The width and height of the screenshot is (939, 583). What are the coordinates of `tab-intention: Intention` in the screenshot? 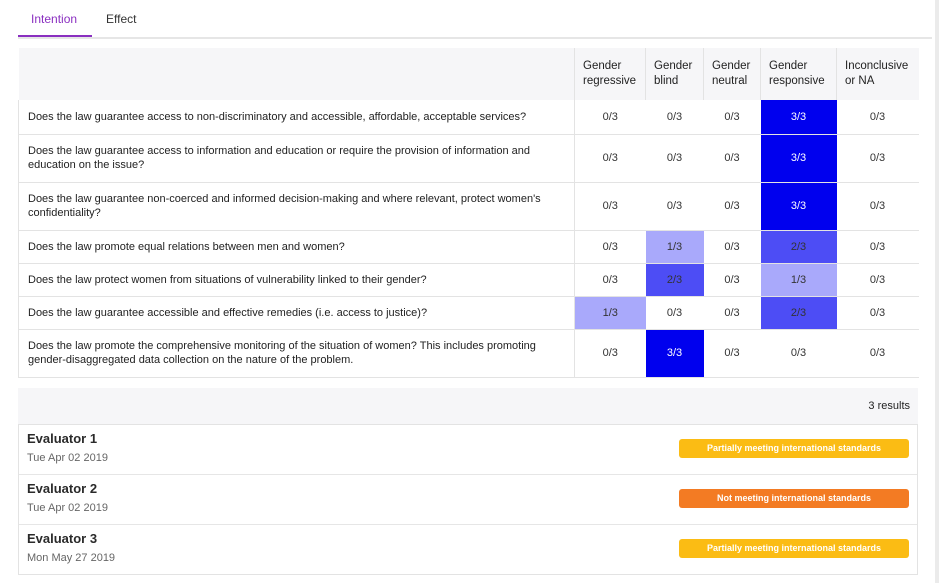 It's located at (54, 19).